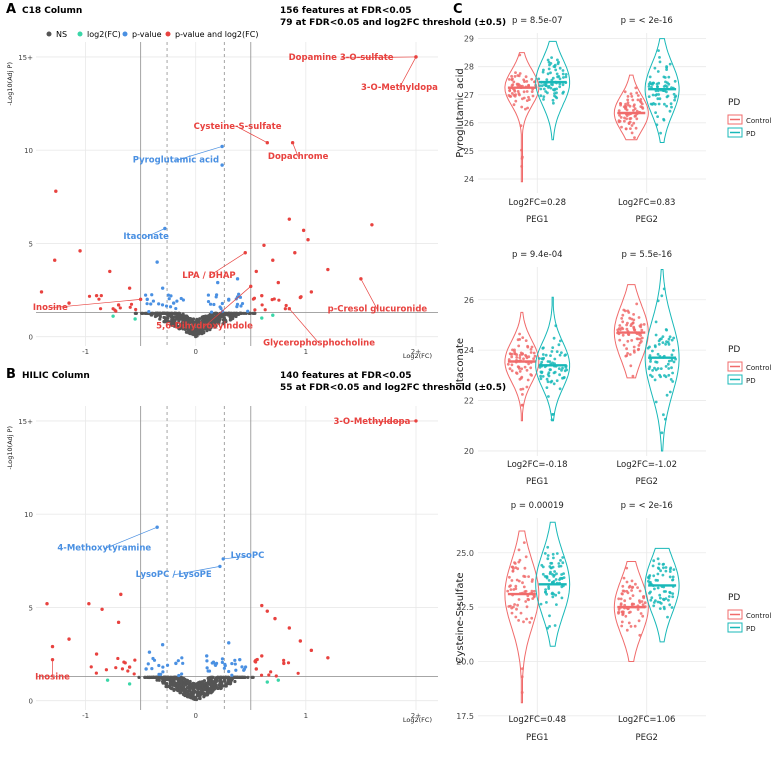 This screenshot has height=759, width=784. What do you see at coordinates (271, 672) in the screenshot?
I see `both-point` at bounding box center [271, 672].